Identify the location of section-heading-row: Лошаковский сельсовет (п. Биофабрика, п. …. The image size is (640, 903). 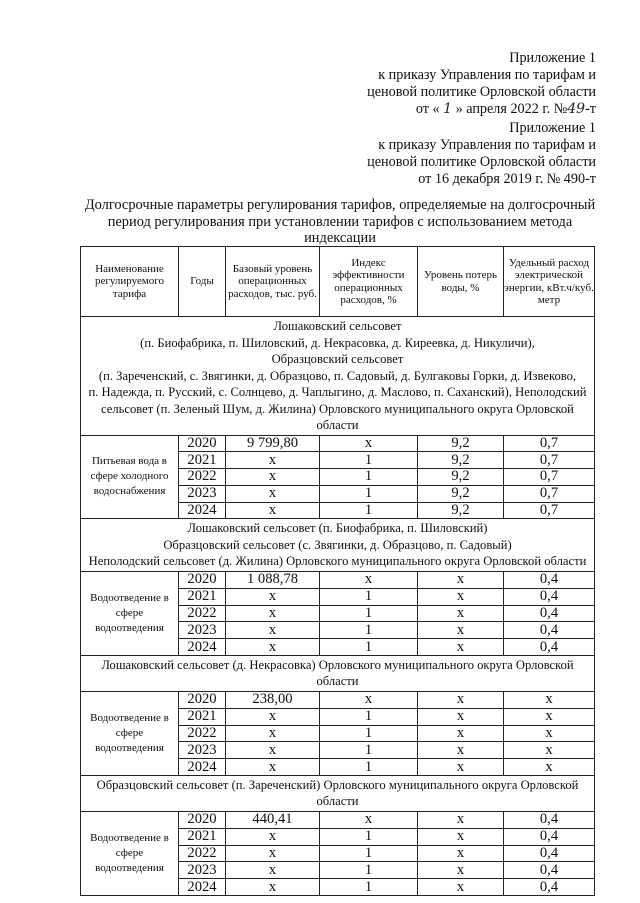
(337, 376).